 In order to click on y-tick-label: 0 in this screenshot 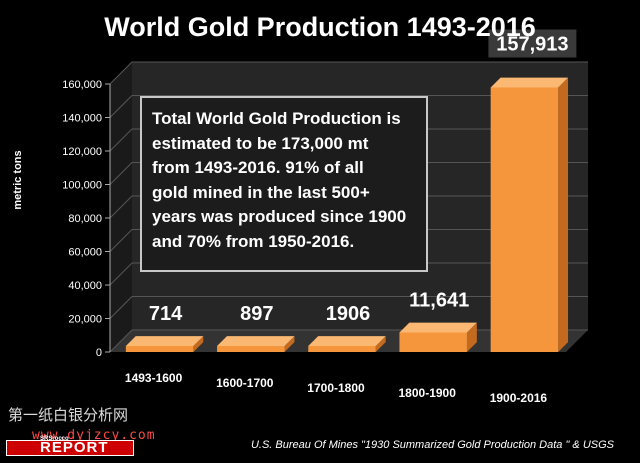, I will do `click(99, 353)`.